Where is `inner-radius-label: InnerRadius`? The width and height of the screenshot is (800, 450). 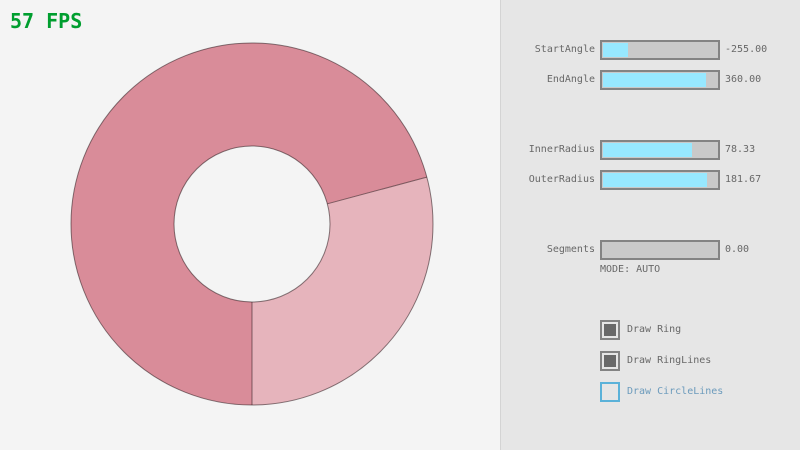
inner-radius-label: InnerRadius is located at coordinates (561, 149).